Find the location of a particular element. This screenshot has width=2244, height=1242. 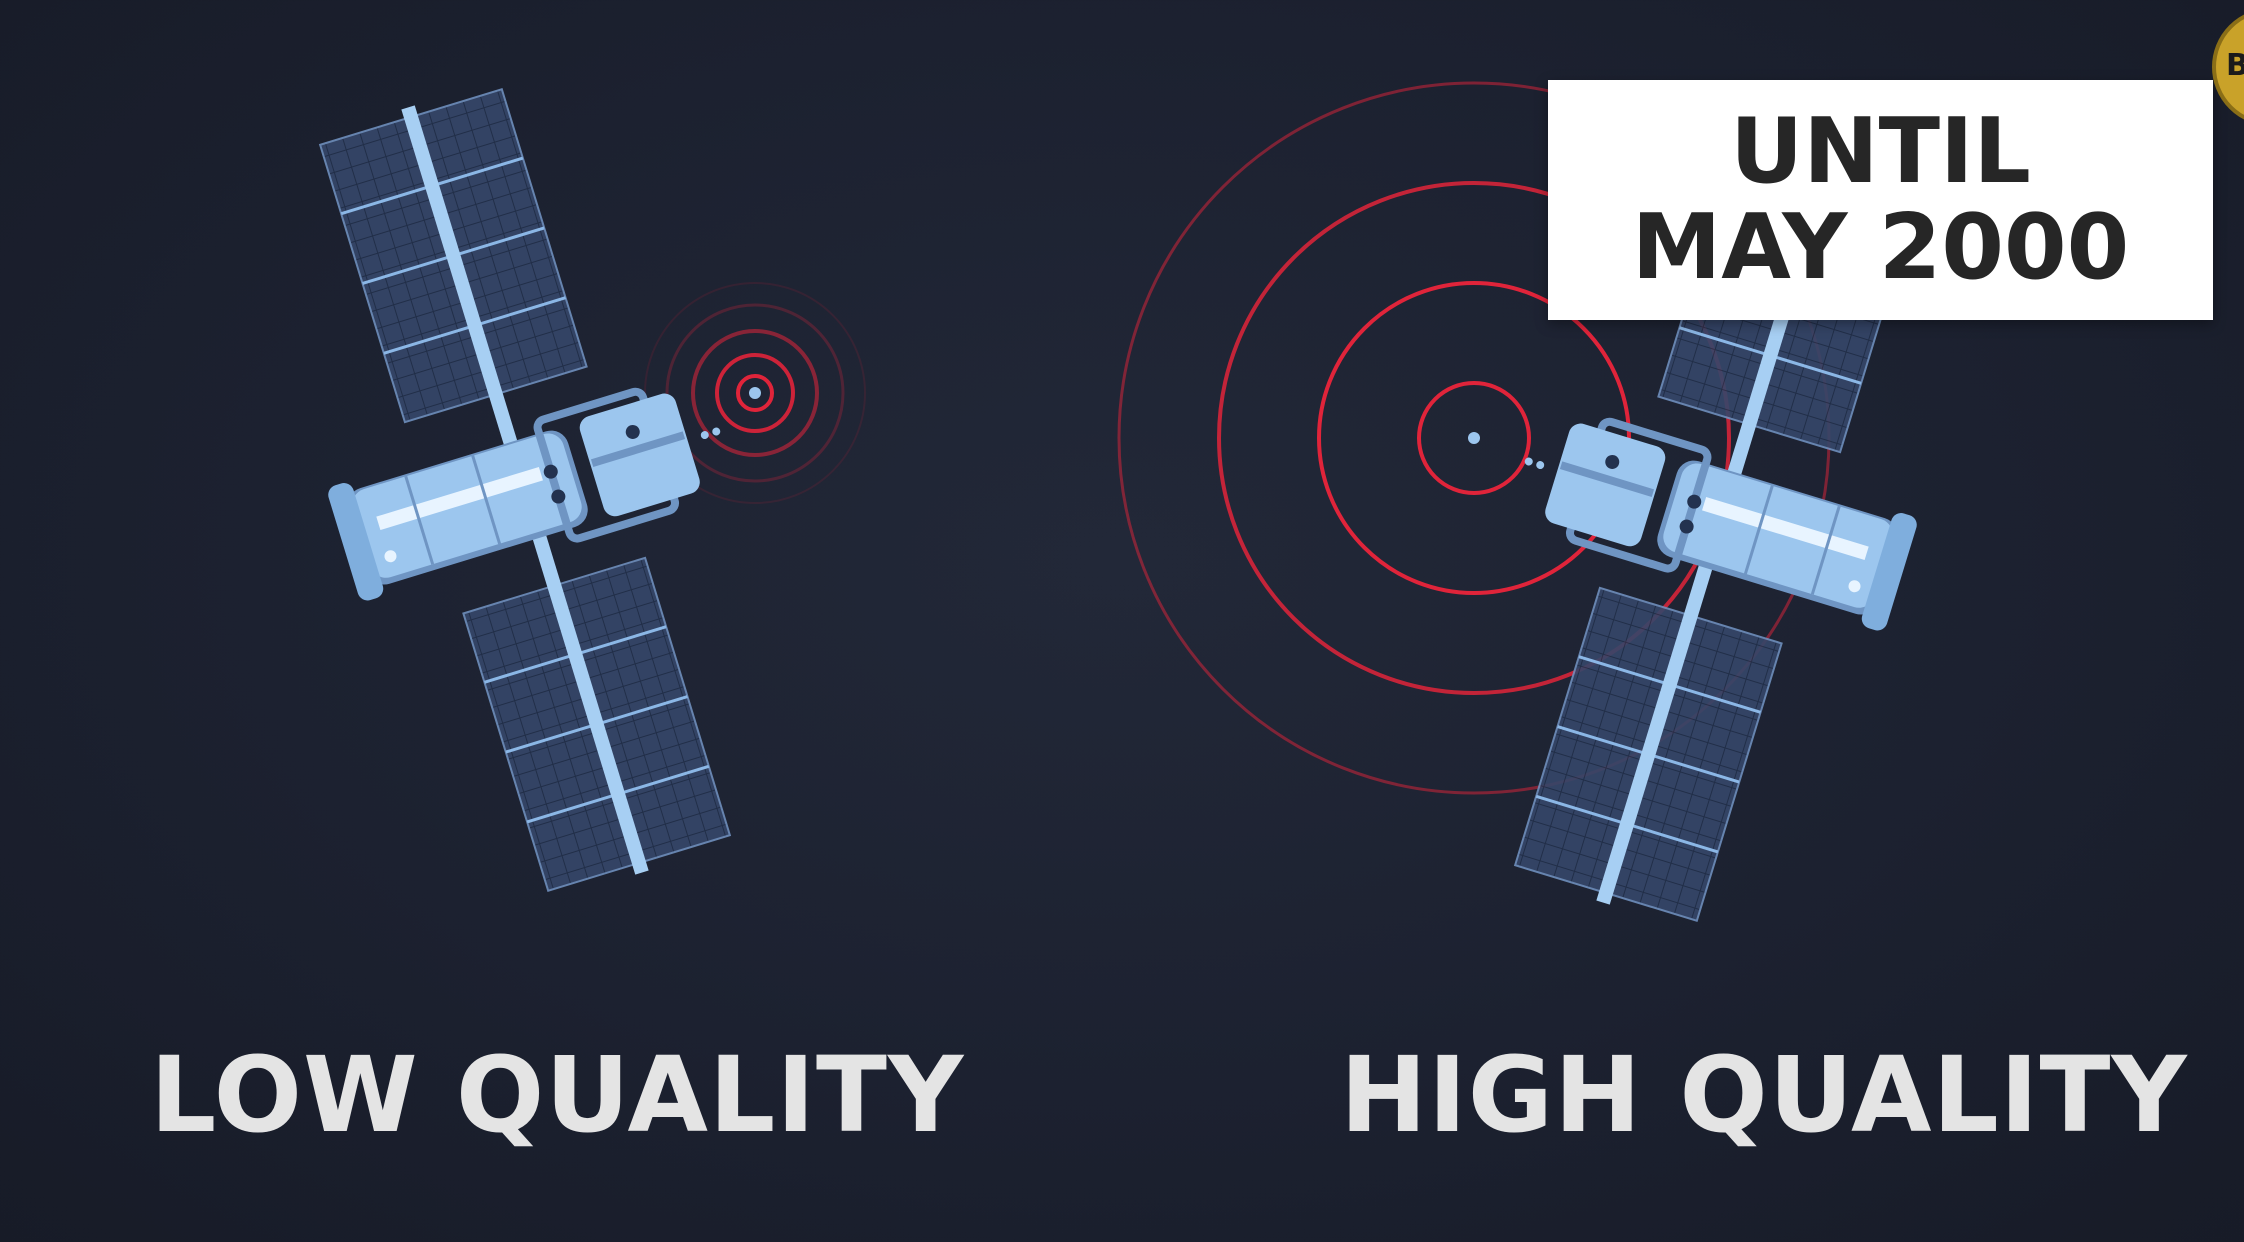

date-card: UNTIL MAY 2000 is located at coordinates (1880, 200).